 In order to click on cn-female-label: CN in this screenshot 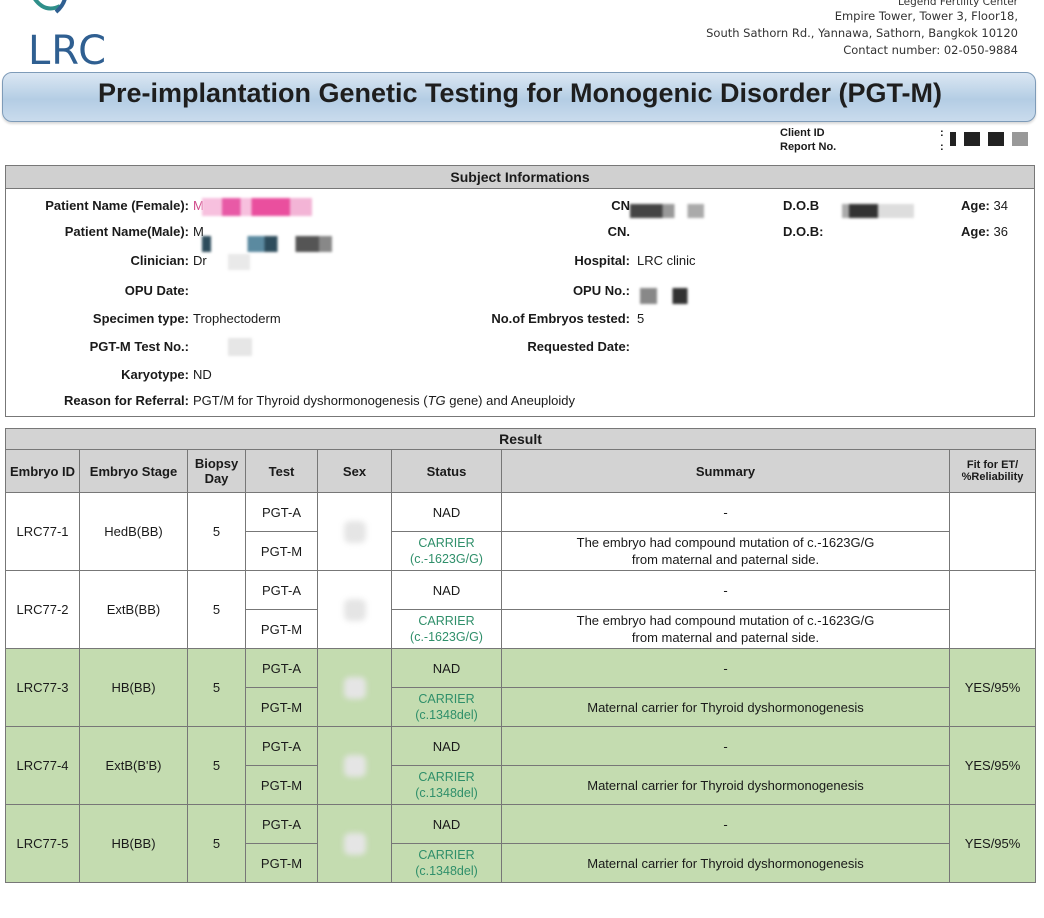, I will do `click(620, 205)`.